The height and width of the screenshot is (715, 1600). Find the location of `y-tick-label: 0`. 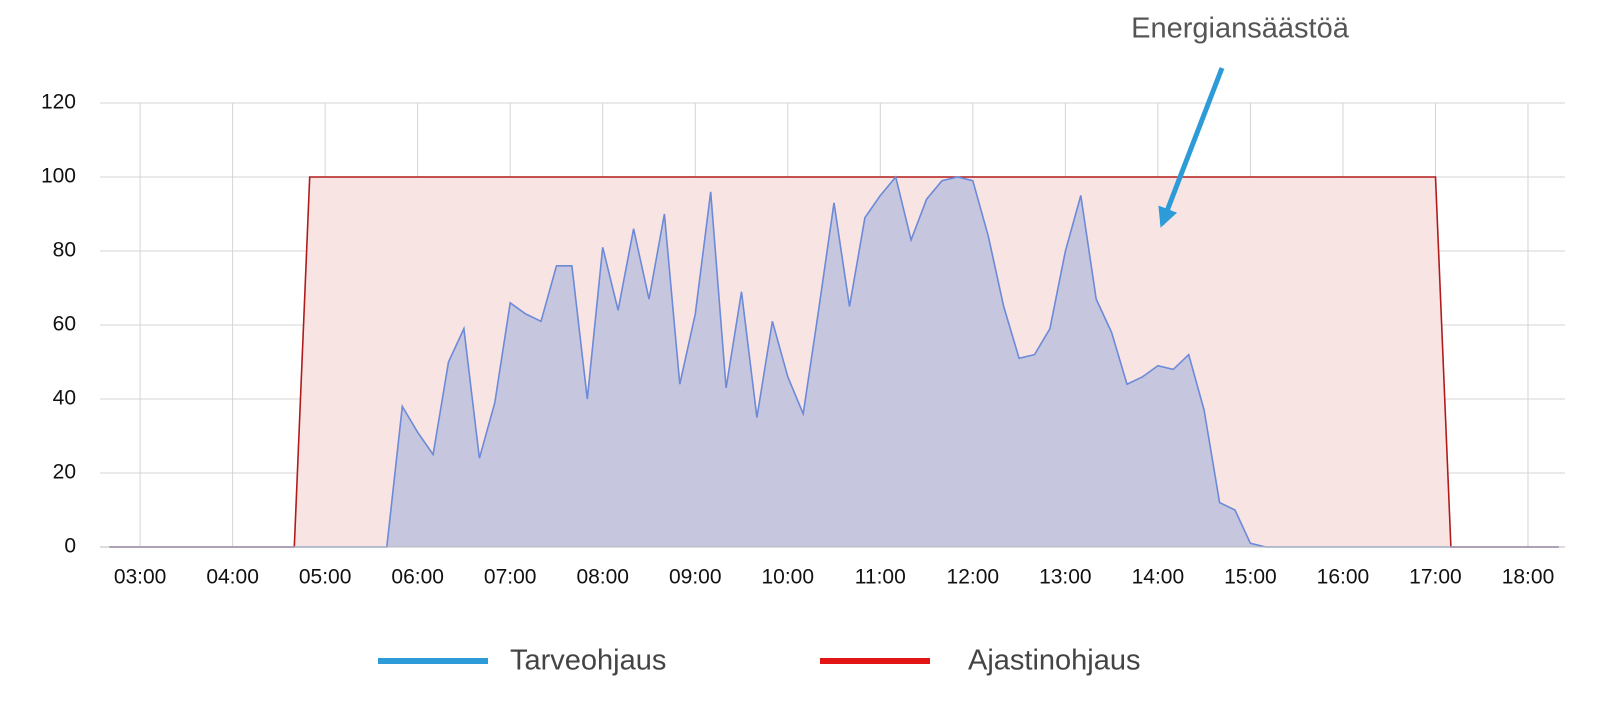

y-tick-label: 0 is located at coordinates (70, 546).